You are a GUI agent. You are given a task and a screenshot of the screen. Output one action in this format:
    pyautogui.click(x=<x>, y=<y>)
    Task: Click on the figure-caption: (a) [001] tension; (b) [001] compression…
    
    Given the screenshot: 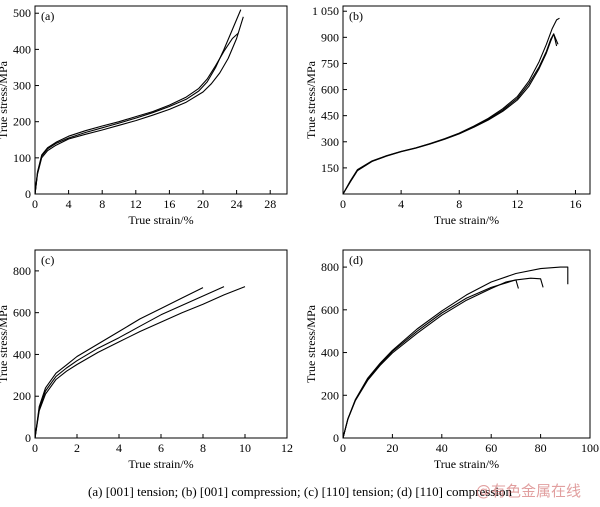 What is the action you would take?
    pyautogui.click(x=300, y=491)
    